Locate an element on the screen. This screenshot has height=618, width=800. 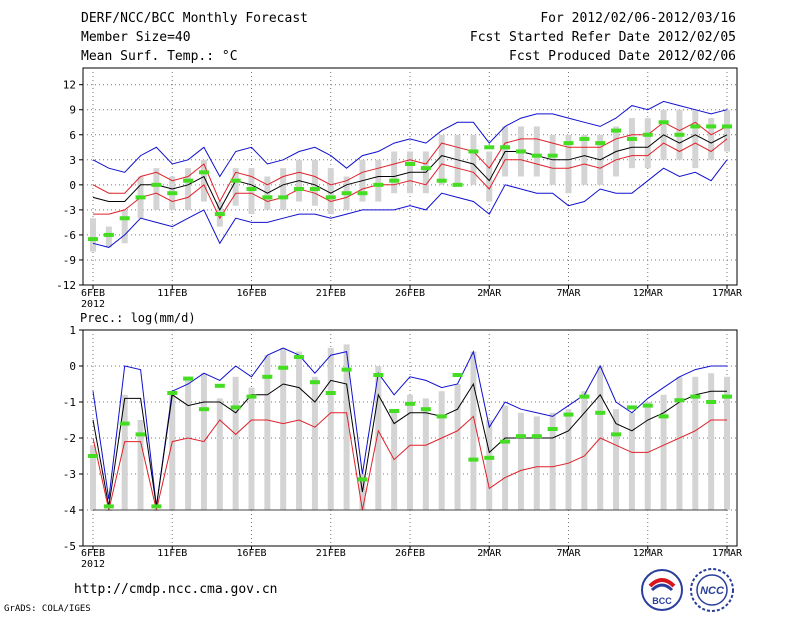
x-tick-label: 2MAR is located at coordinates (489, 293).